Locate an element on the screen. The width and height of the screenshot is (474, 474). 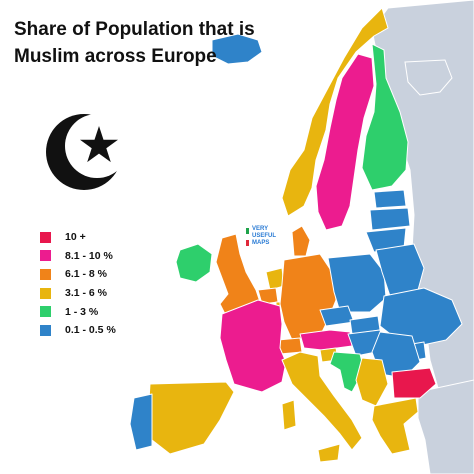
country-estonia is located at coordinates (390, 199).